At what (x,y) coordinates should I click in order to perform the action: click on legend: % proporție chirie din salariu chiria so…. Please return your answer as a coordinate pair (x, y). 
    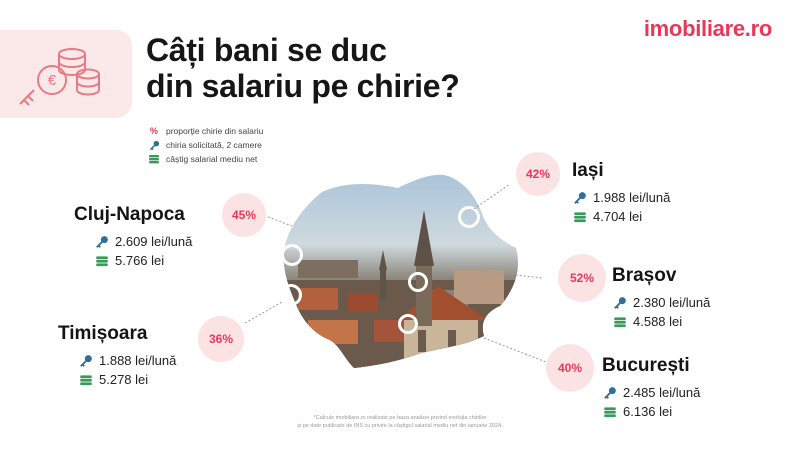
    Looking at the image, I should click on (205, 145).